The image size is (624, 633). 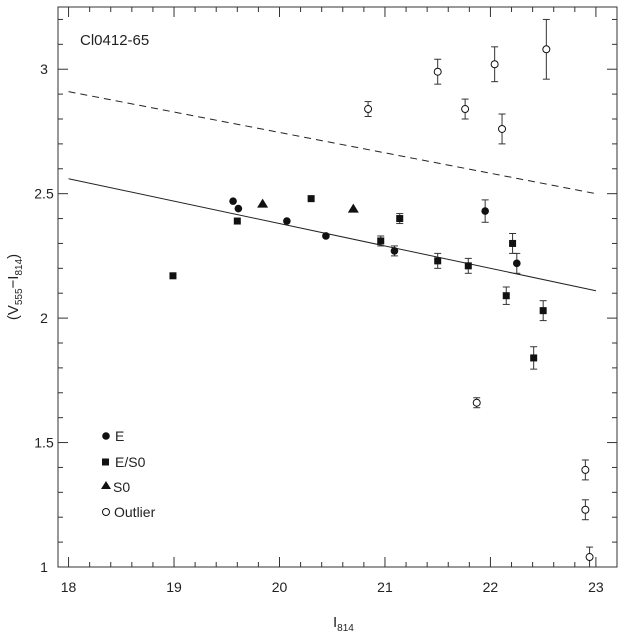 What do you see at coordinates (596, 587) in the screenshot?
I see `x-tick-label: 23` at bounding box center [596, 587].